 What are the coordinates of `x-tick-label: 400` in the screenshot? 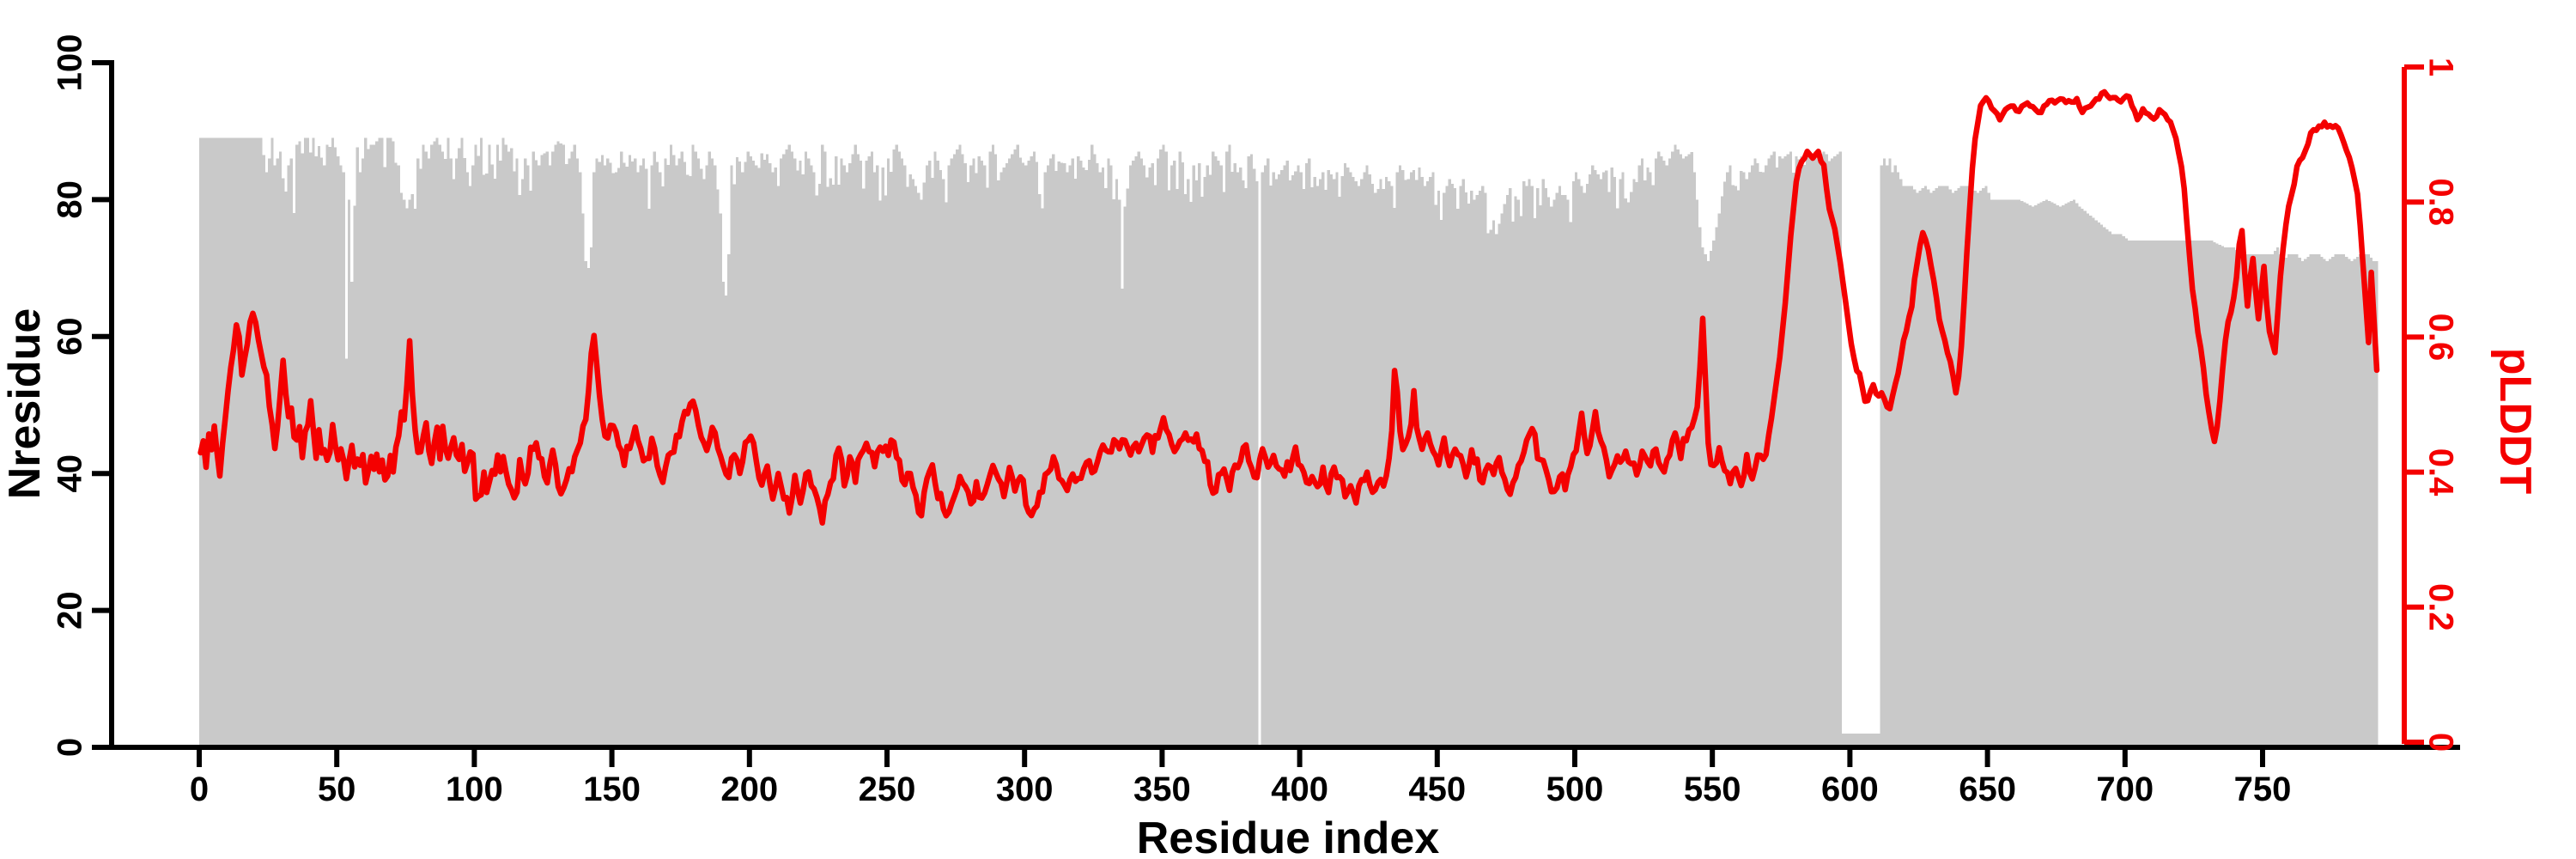 It's located at (1299, 789).